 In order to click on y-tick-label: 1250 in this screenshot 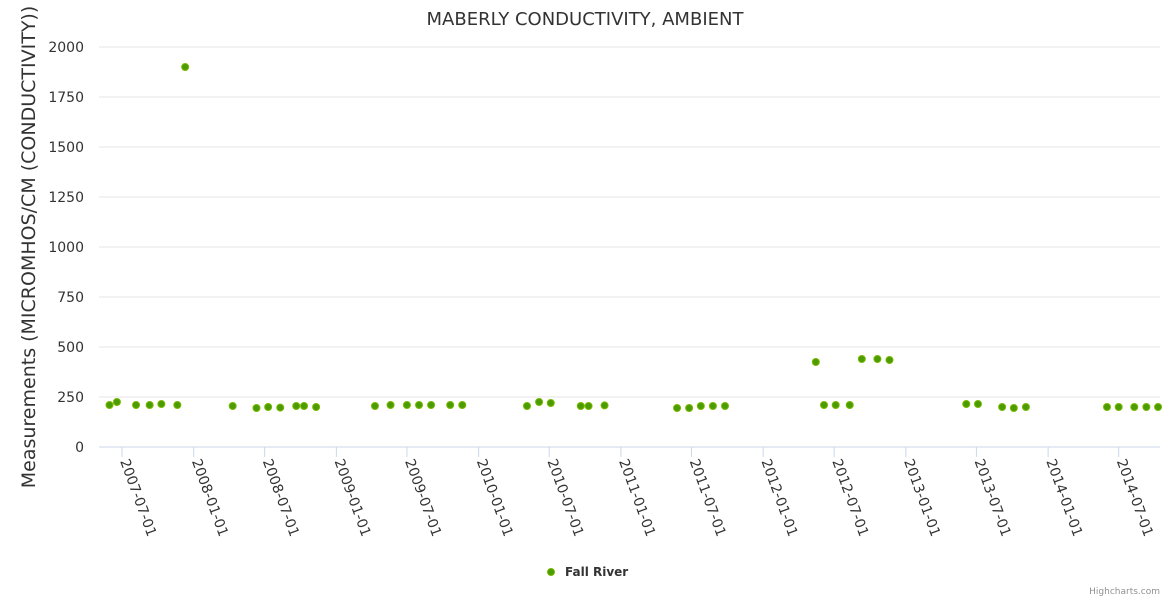, I will do `click(66, 198)`.